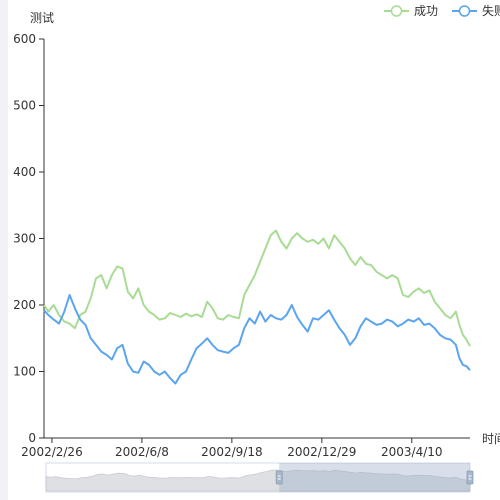 The image size is (500, 500). I want to click on zoom-preview-area, so click(258, 480).